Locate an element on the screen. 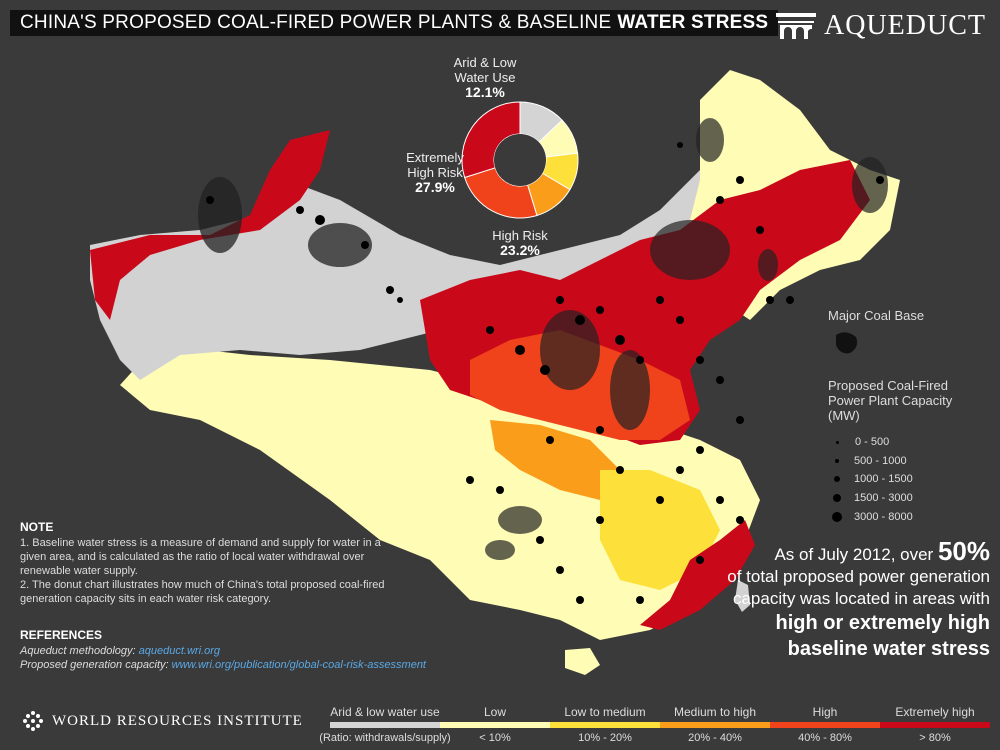  scale-label: Low to medium is located at coordinates (605, 712).